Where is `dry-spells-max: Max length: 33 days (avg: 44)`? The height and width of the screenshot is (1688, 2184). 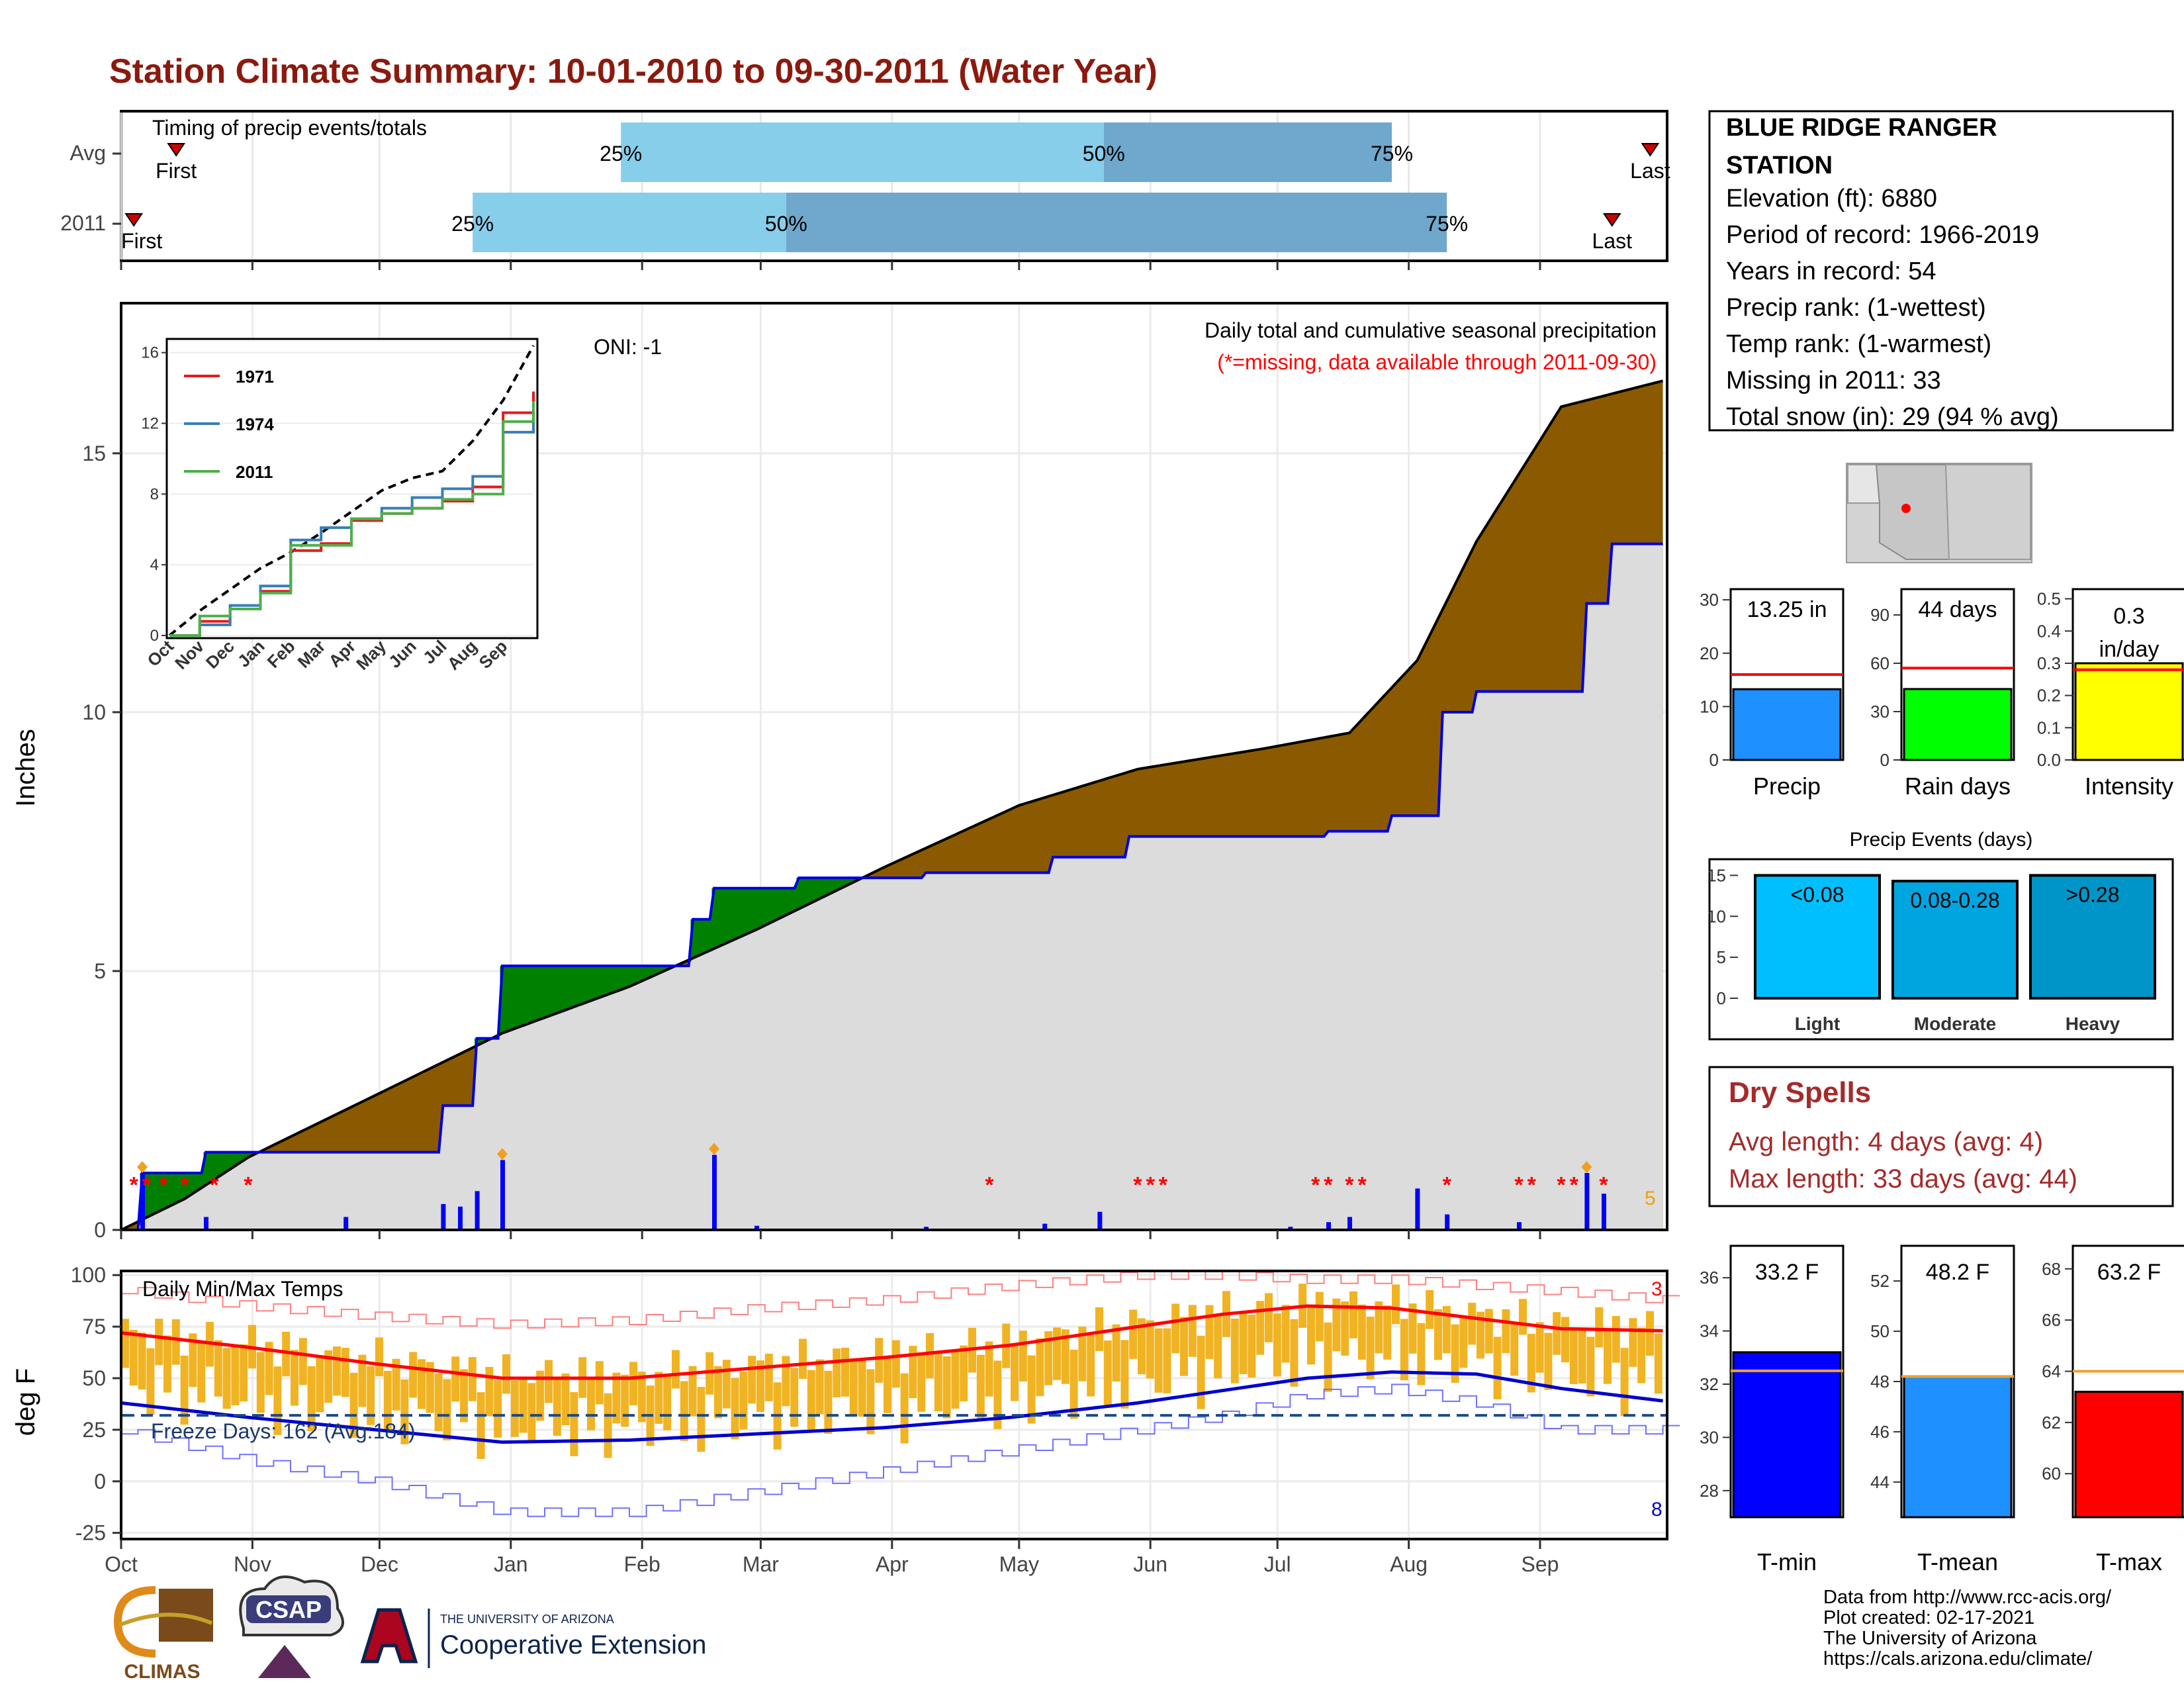 dry-spells-max: Max length: 33 days (avg: 44) is located at coordinates (1903, 1179).